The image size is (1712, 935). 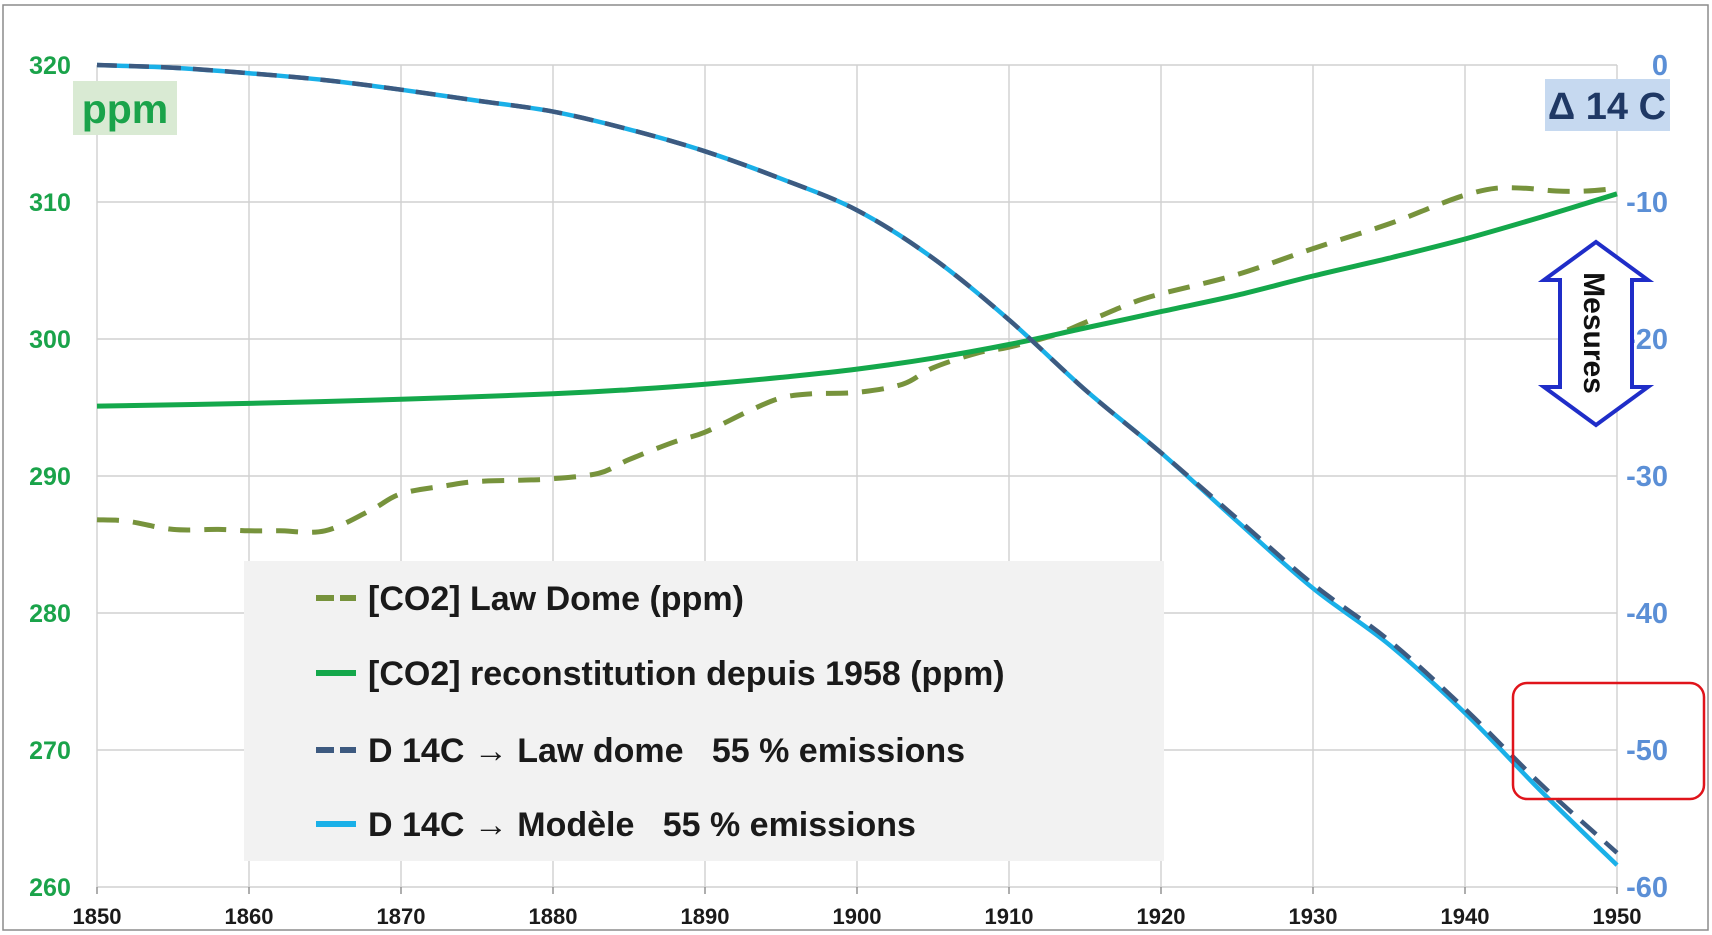 I want to click on highlight-box, so click(x=1608, y=741).